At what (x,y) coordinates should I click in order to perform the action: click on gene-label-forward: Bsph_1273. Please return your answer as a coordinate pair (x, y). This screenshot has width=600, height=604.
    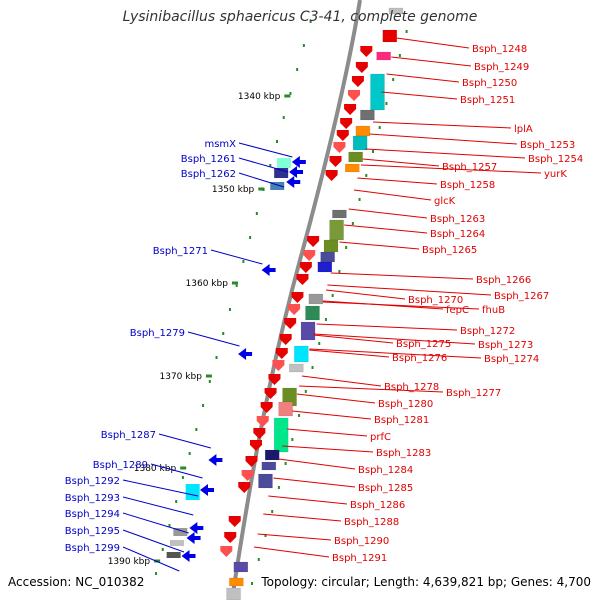
    Looking at the image, I should click on (505, 345).